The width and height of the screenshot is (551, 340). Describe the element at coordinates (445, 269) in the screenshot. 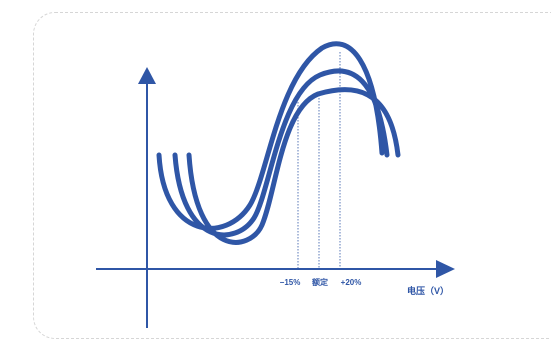

I see `x-axis-arrow` at that location.